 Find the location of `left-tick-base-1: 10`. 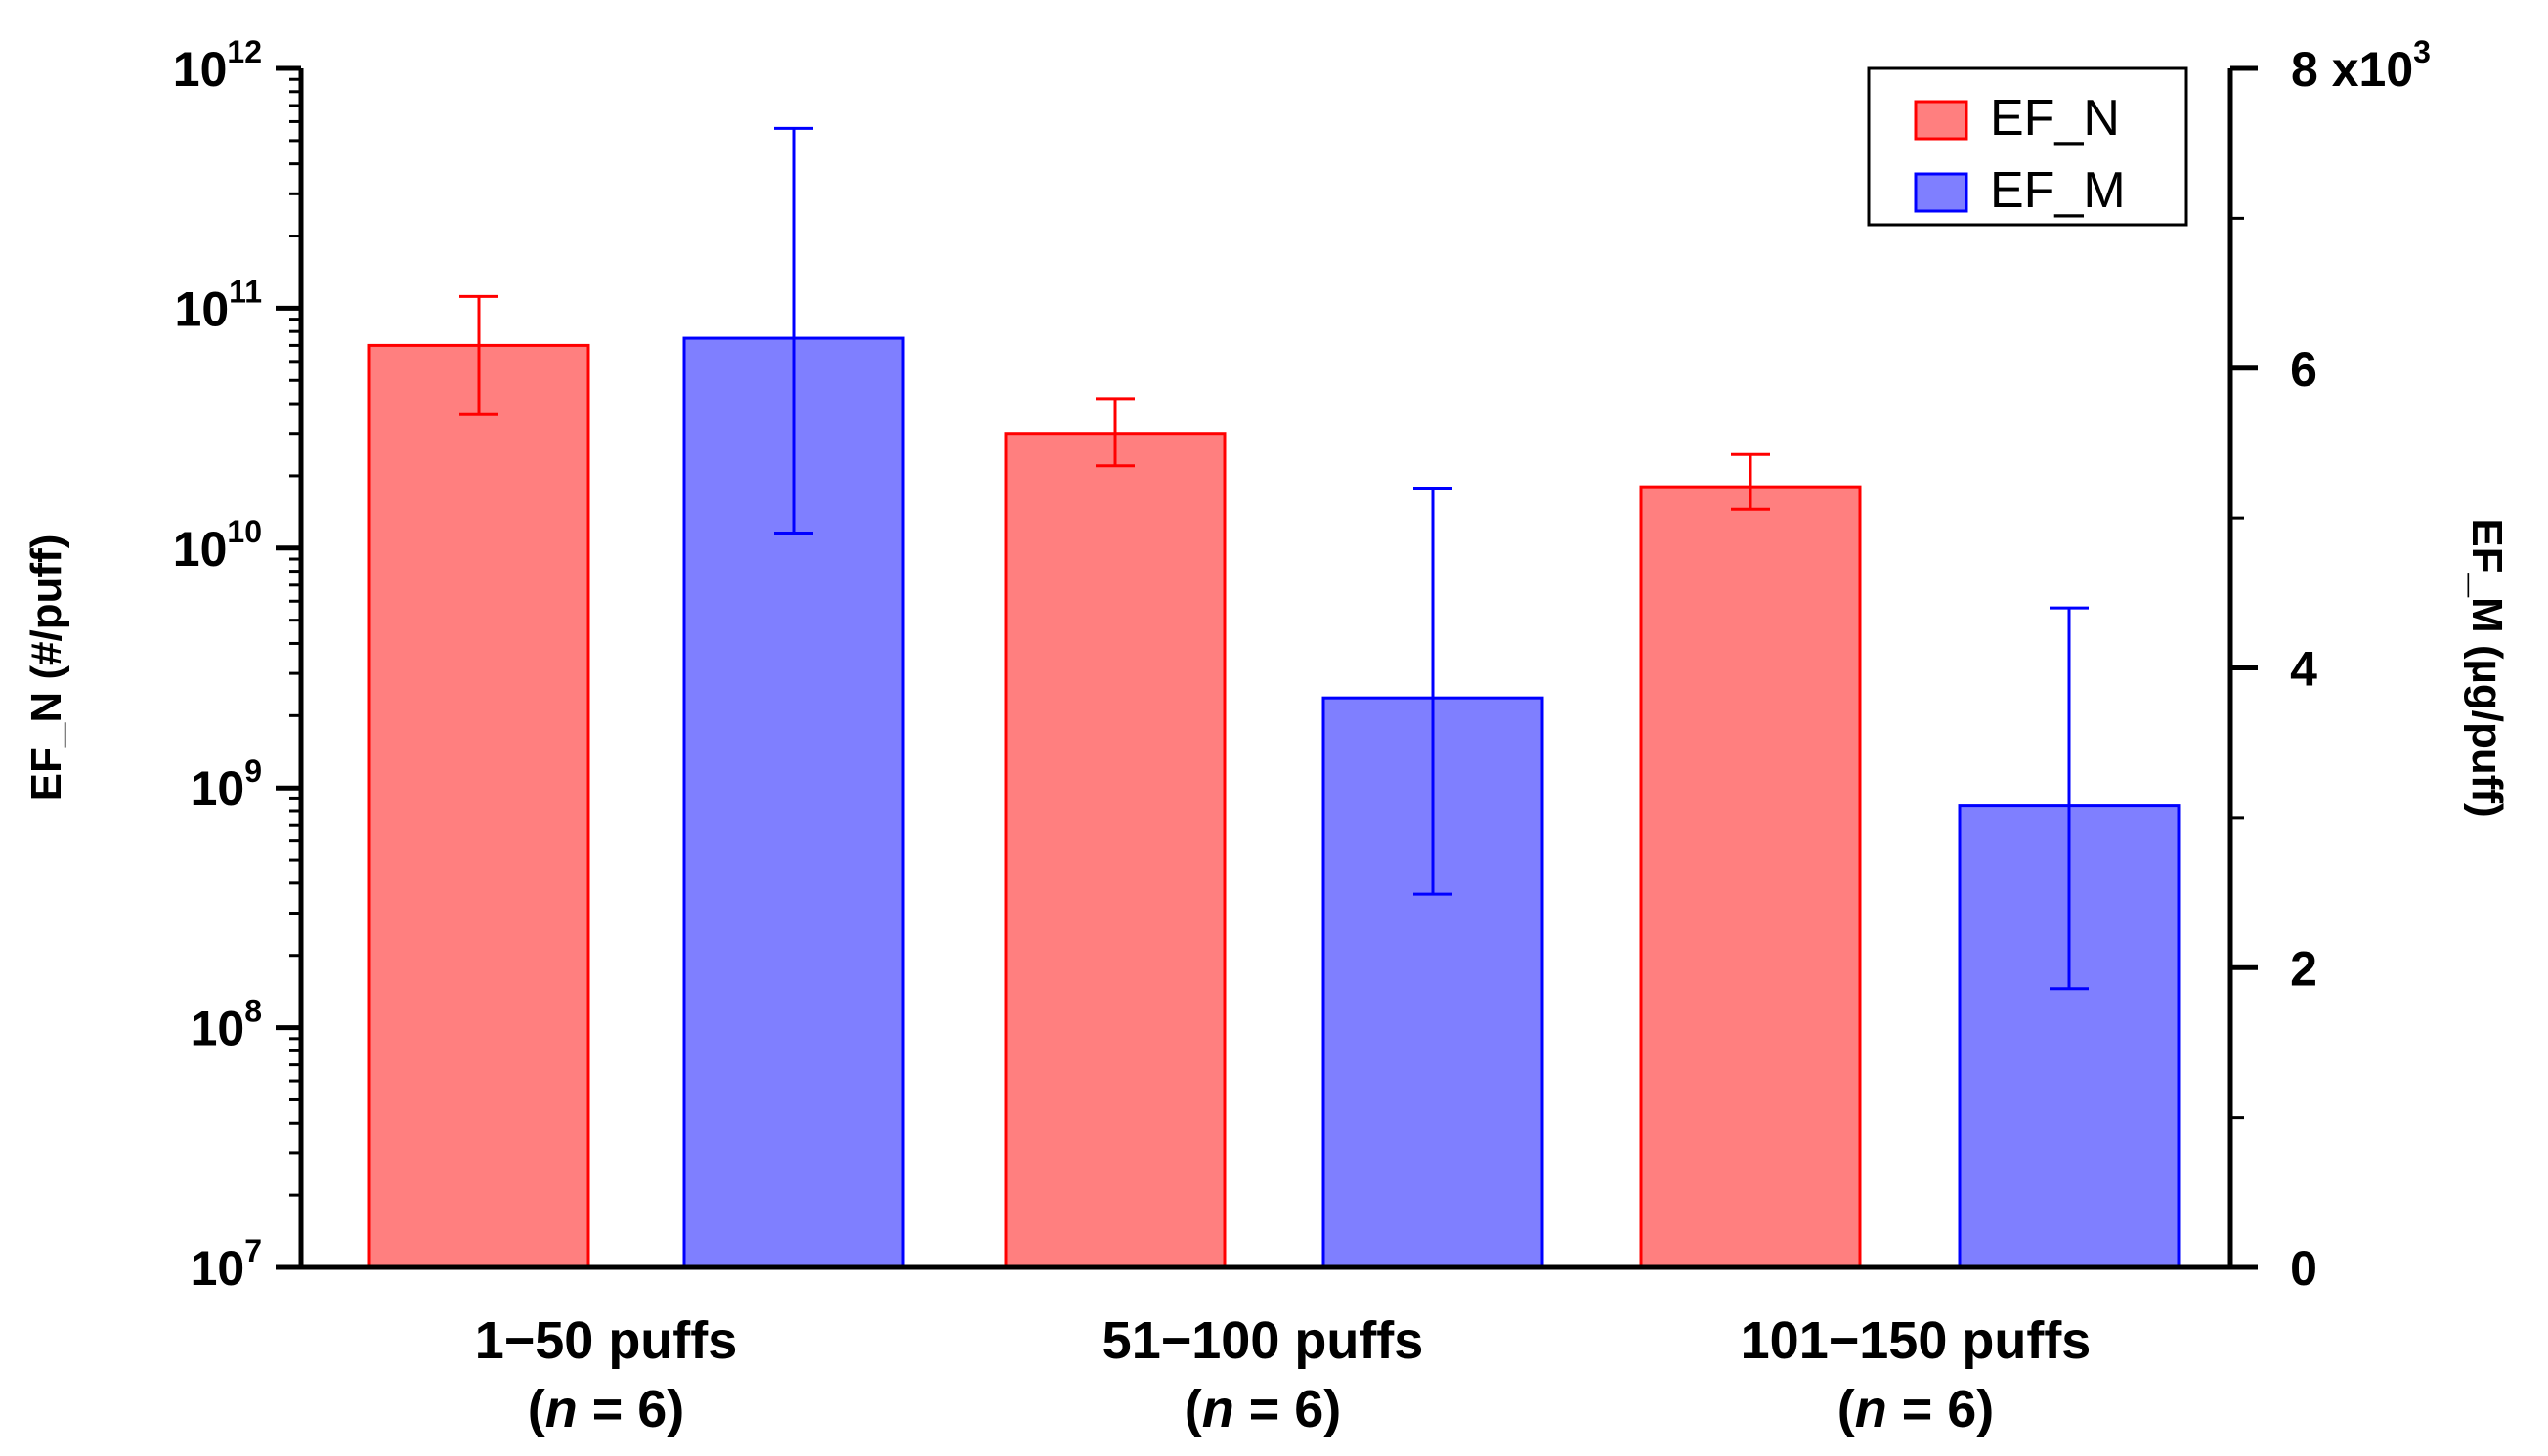

left-tick-base-1: 10 is located at coordinates (218, 1268).